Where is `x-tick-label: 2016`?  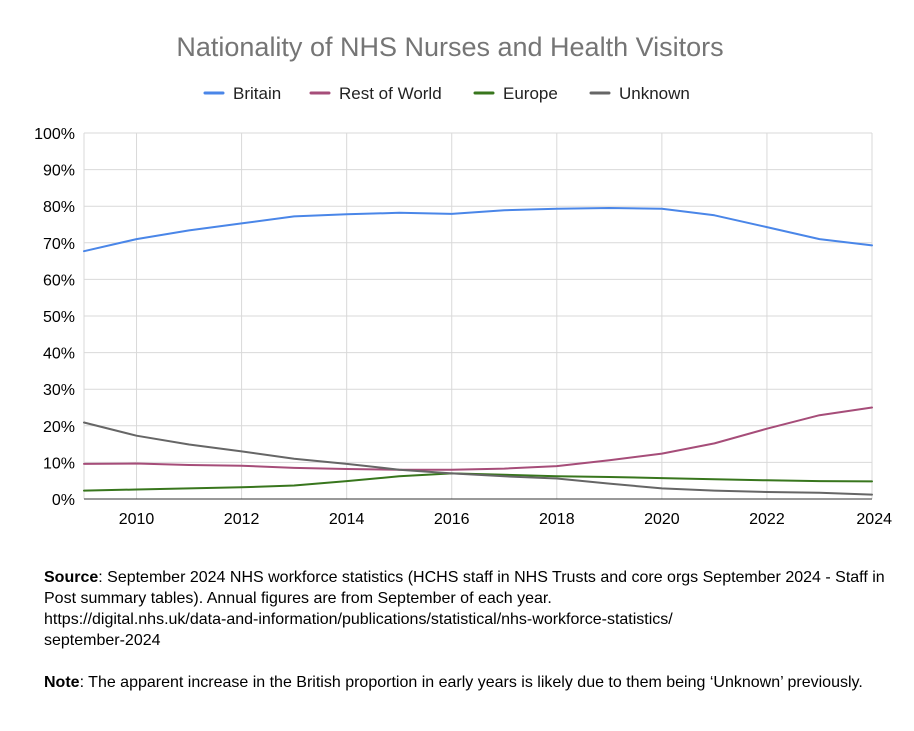
x-tick-label: 2016 is located at coordinates (452, 519).